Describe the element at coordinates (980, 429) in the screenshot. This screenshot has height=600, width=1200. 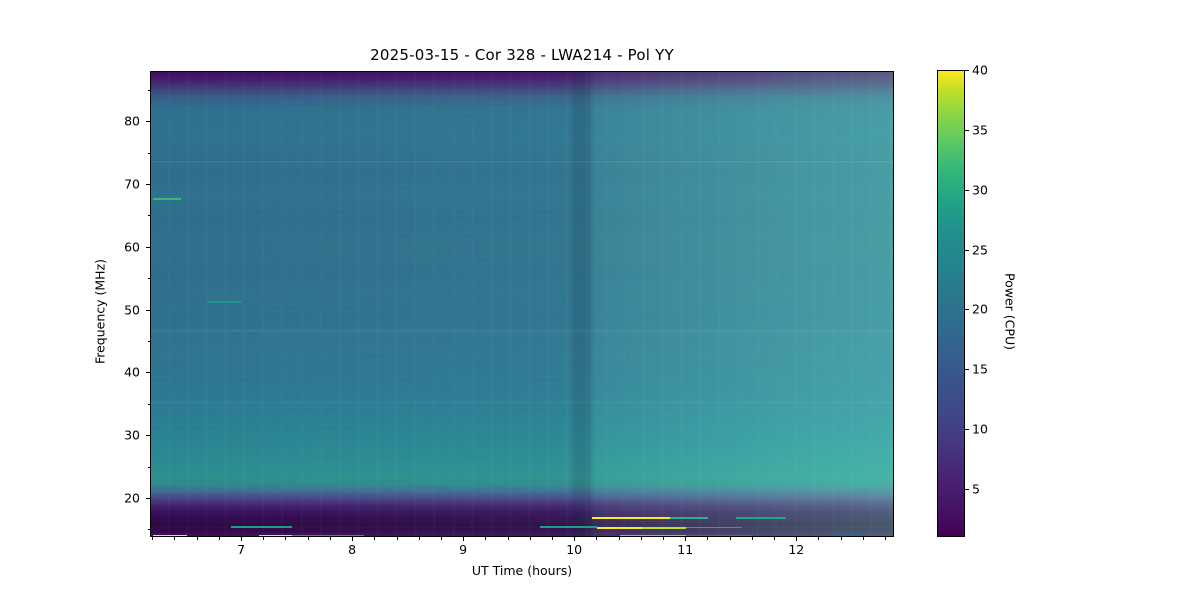
I see `colorbar-tick-label: 10` at that location.